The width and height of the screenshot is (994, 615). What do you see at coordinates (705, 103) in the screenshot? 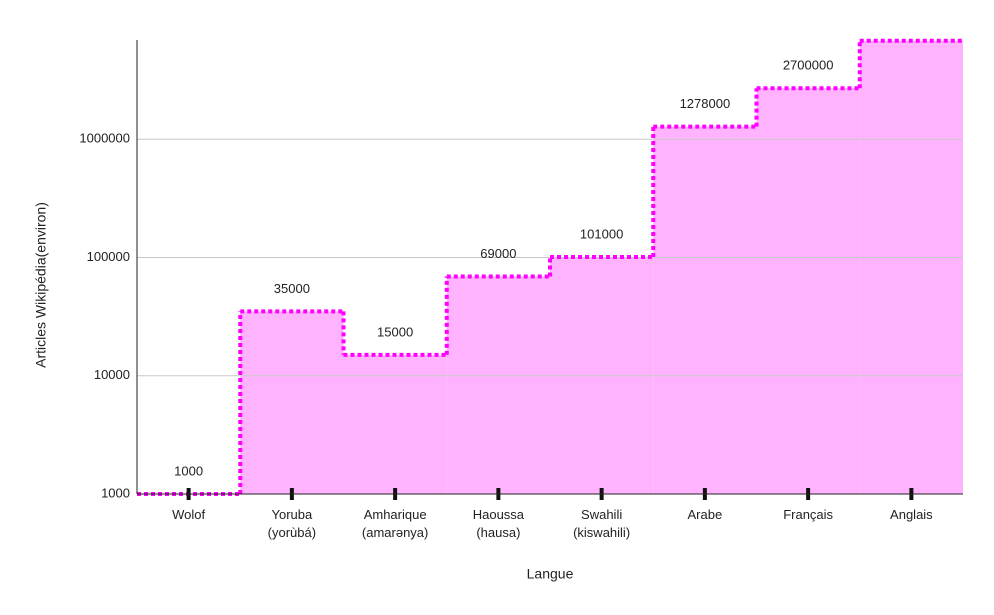
I see `data-label: 1278000` at bounding box center [705, 103].